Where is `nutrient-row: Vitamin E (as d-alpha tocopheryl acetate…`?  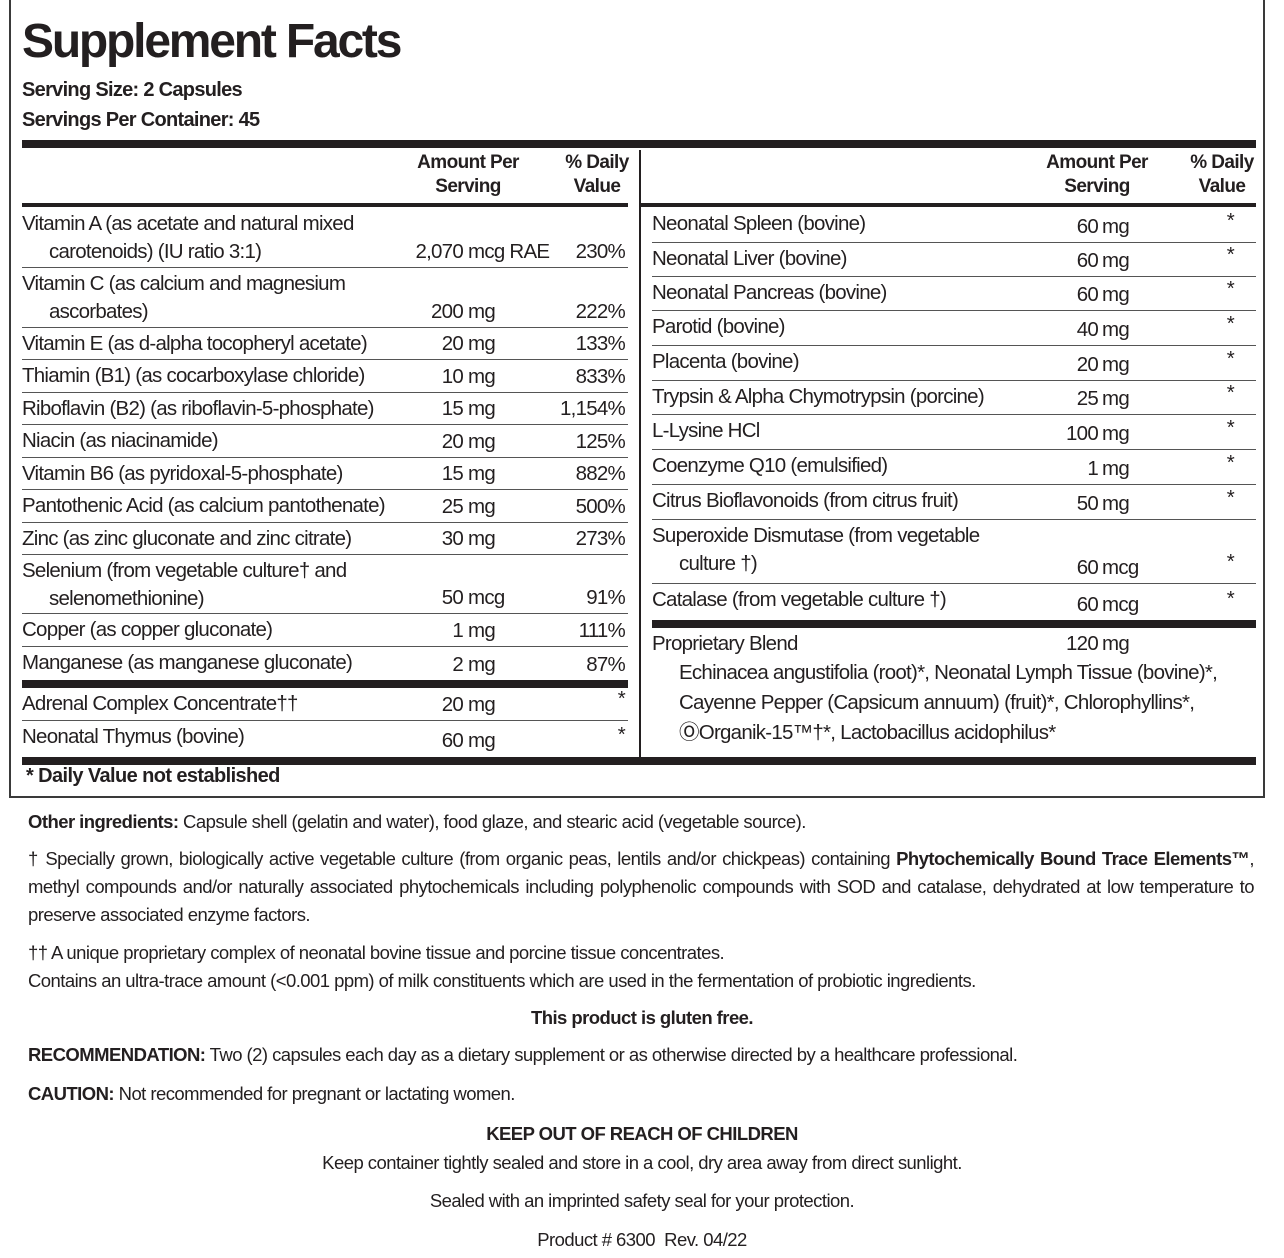 nutrient-row: Vitamin E (as d-alpha tocopheryl acetate… is located at coordinates (325, 344).